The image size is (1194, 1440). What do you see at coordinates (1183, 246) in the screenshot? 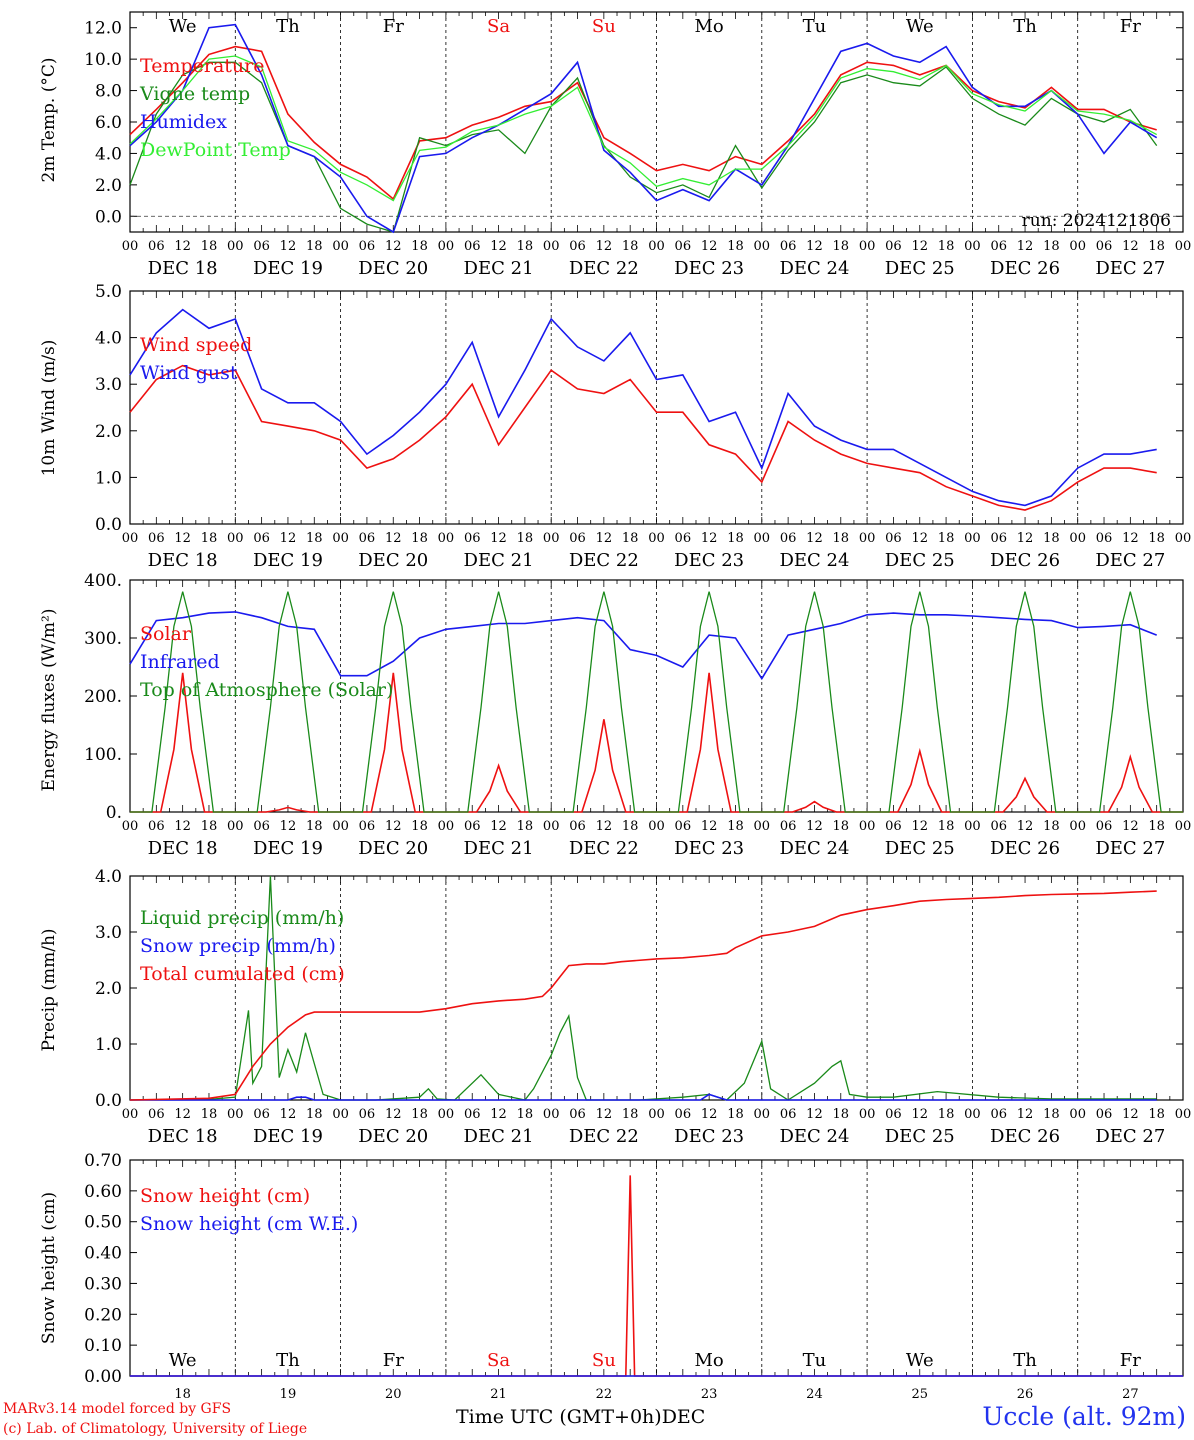
I see `temperature-hour-tick-label-final: 00` at bounding box center [1183, 246].